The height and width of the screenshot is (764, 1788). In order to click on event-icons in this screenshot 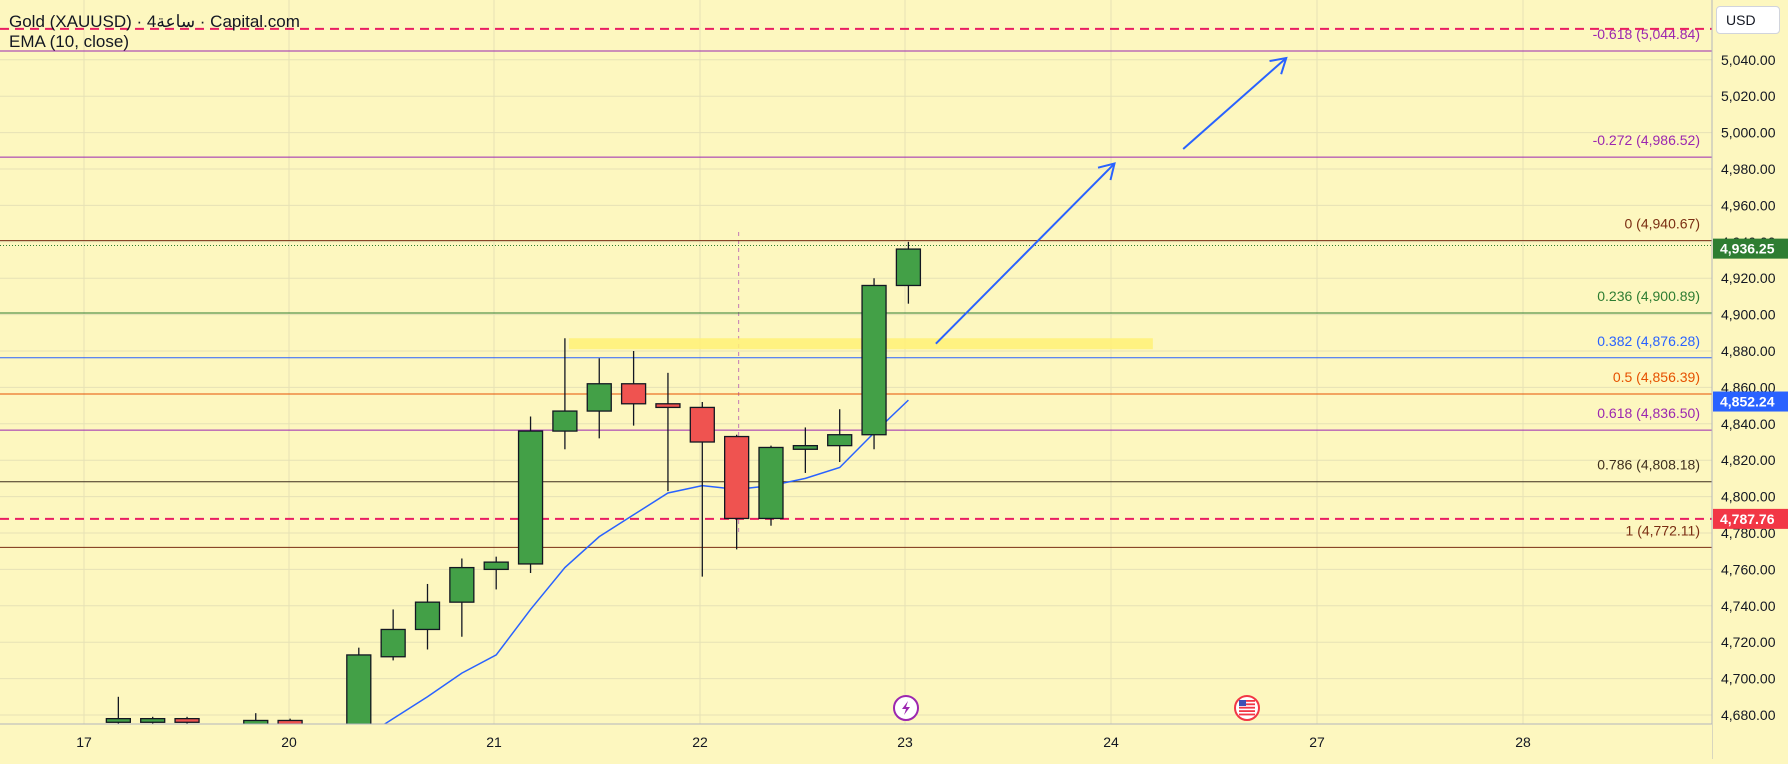, I will do `click(1076, 708)`.